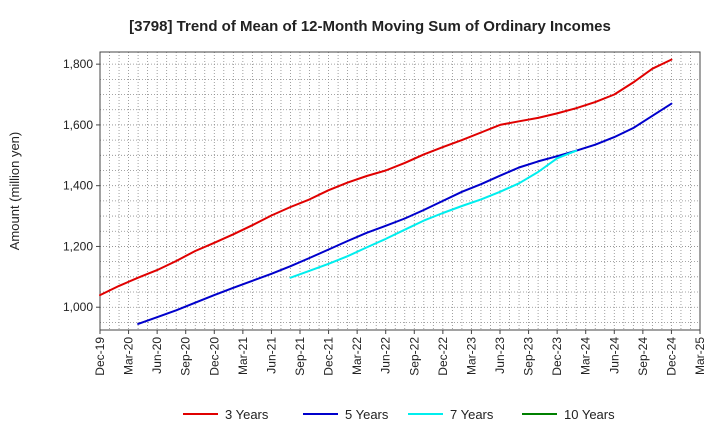 The height and width of the screenshot is (440, 720). What do you see at coordinates (243, 356) in the screenshot?
I see `x-tick-label: Mar-21` at bounding box center [243, 356].